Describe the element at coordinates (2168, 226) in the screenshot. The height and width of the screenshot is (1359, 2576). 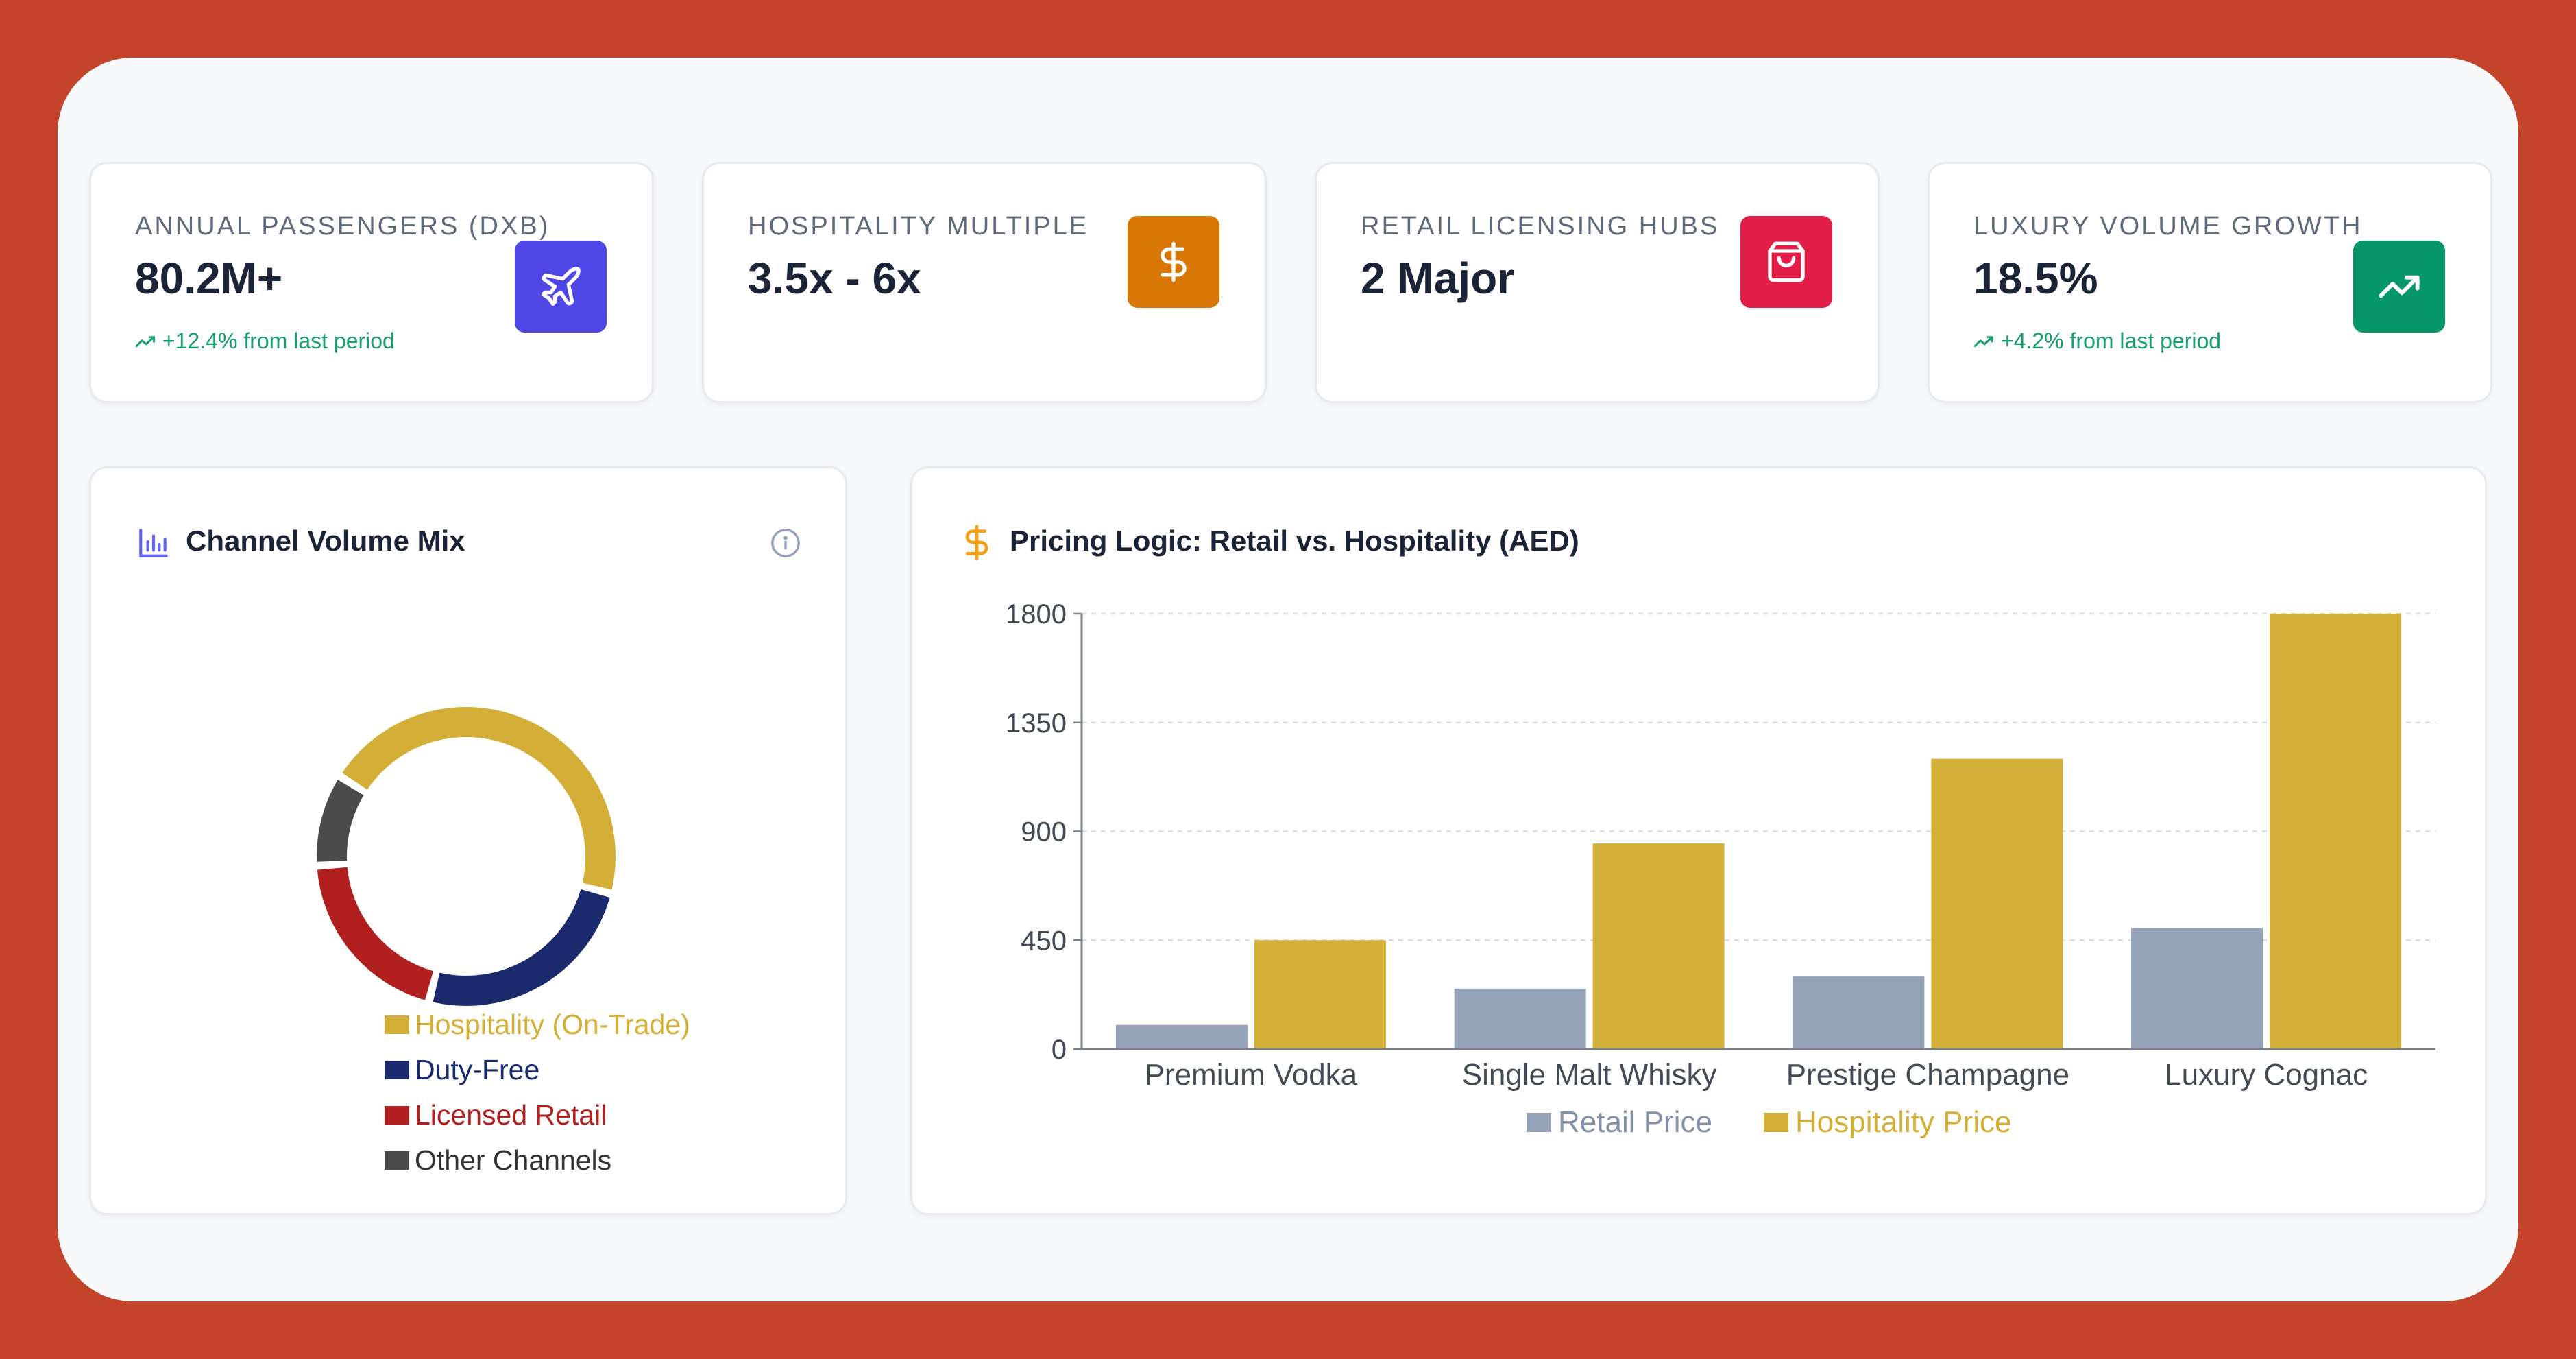
I see `kpi-label: LUXURY VOLUME GROWTH` at that location.